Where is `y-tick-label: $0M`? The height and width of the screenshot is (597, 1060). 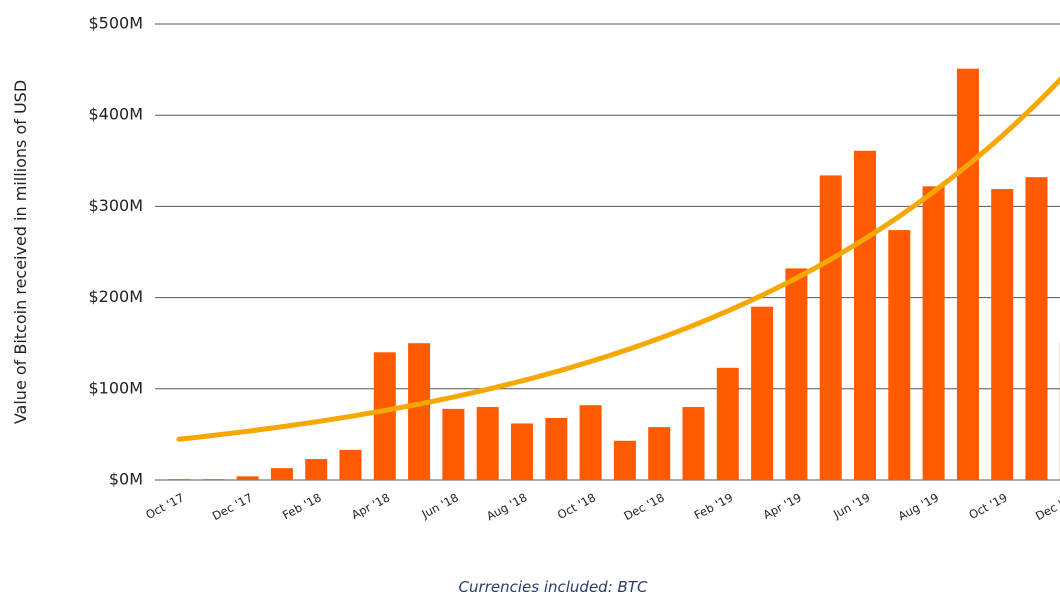
y-tick-label: $0M is located at coordinates (126, 479).